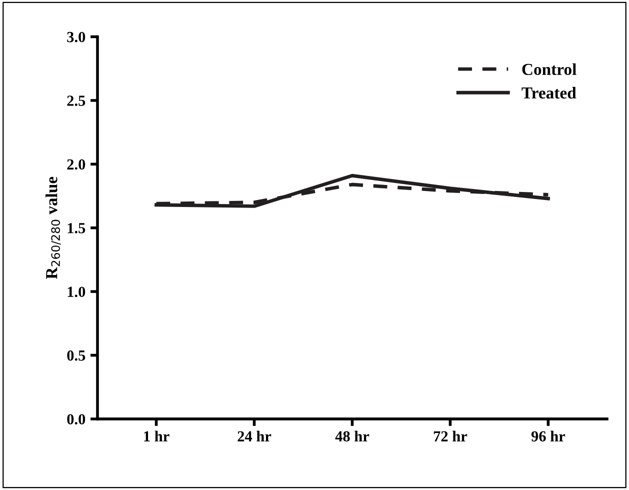 The image size is (629, 490). Describe the element at coordinates (76, 164) in the screenshot. I see `y-tick-label: 2.0` at that location.